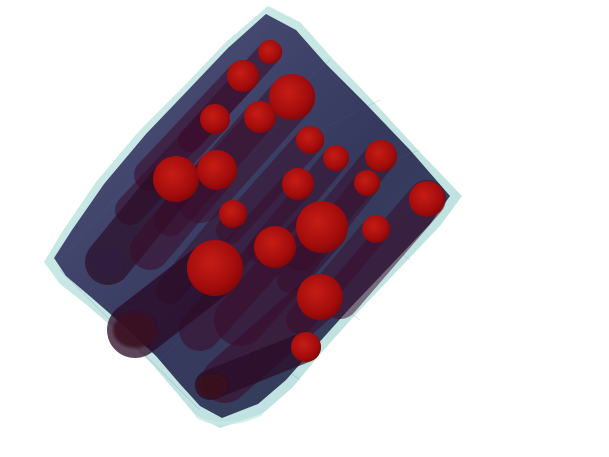  Describe the element at coordinates (160, 323) in the screenshot. I see `fiber-far-ends` at that location.